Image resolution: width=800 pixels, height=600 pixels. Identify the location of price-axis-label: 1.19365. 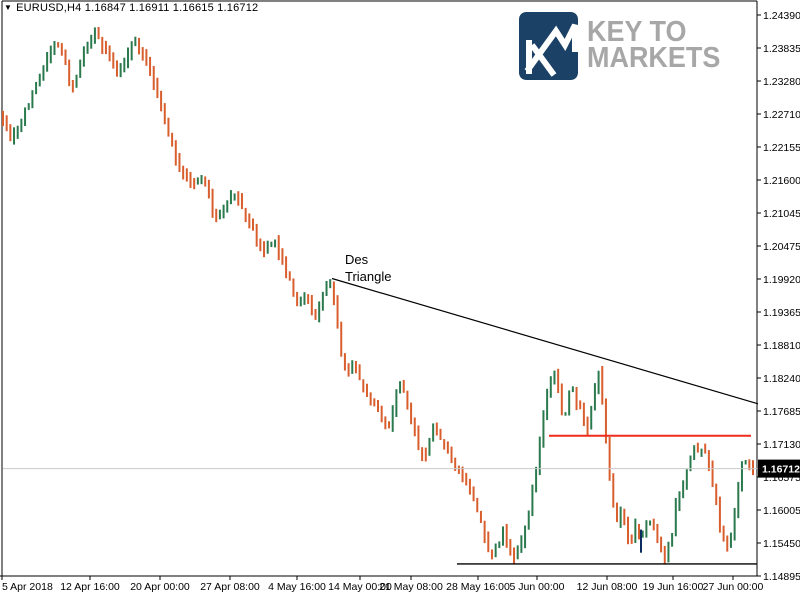
(781, 313).